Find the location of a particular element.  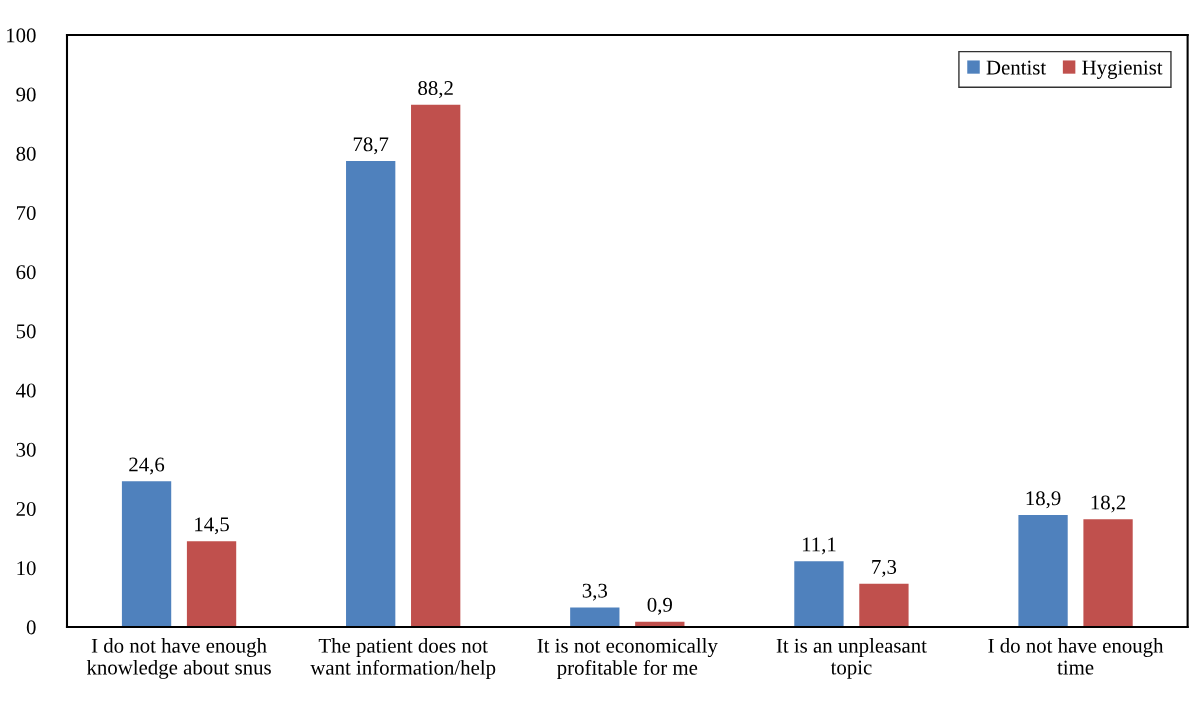

x-tick-label: It is not economically profitable for me is located at coordinates (627, 659).